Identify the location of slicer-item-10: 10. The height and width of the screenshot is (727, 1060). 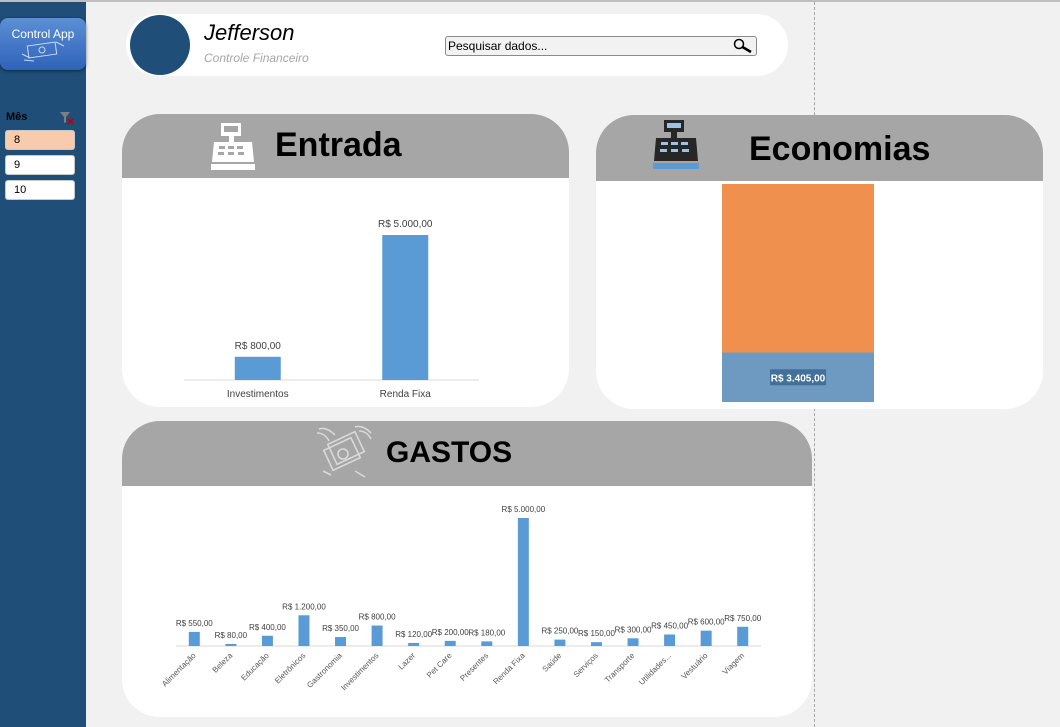
(40, 190).